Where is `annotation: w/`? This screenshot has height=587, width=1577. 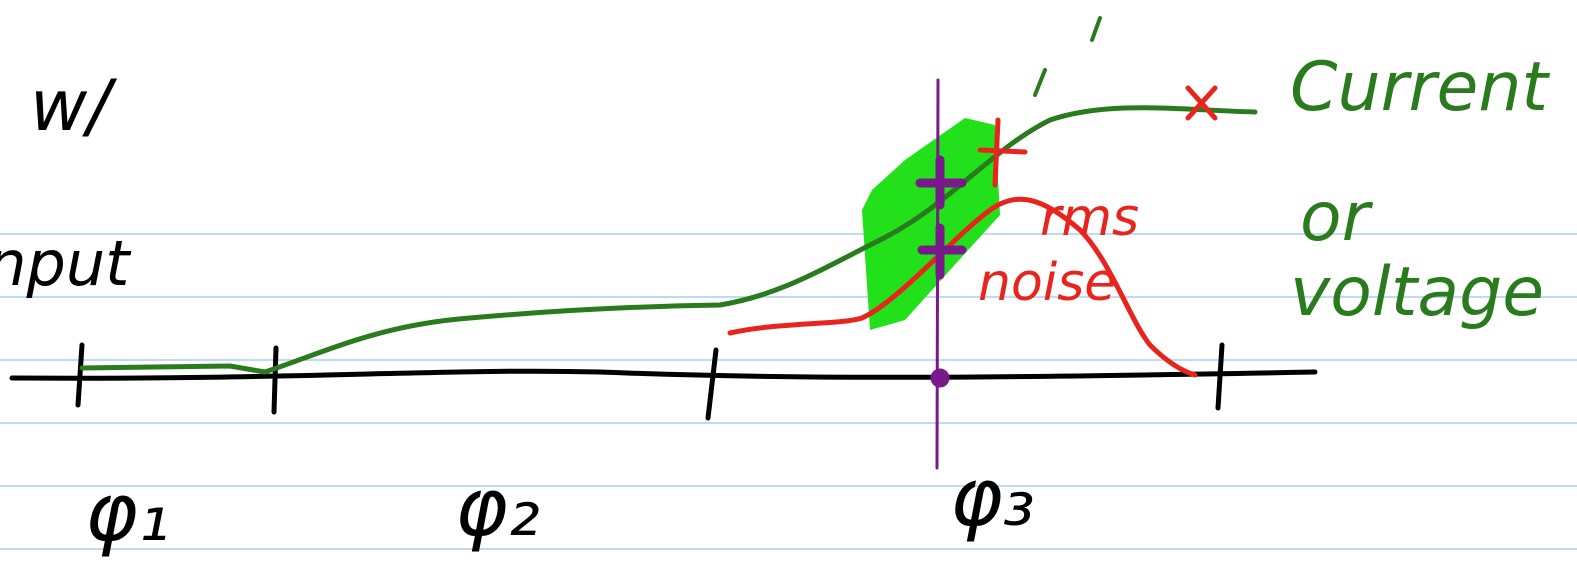 annotation: w/ is located at coordinates (73, 106).